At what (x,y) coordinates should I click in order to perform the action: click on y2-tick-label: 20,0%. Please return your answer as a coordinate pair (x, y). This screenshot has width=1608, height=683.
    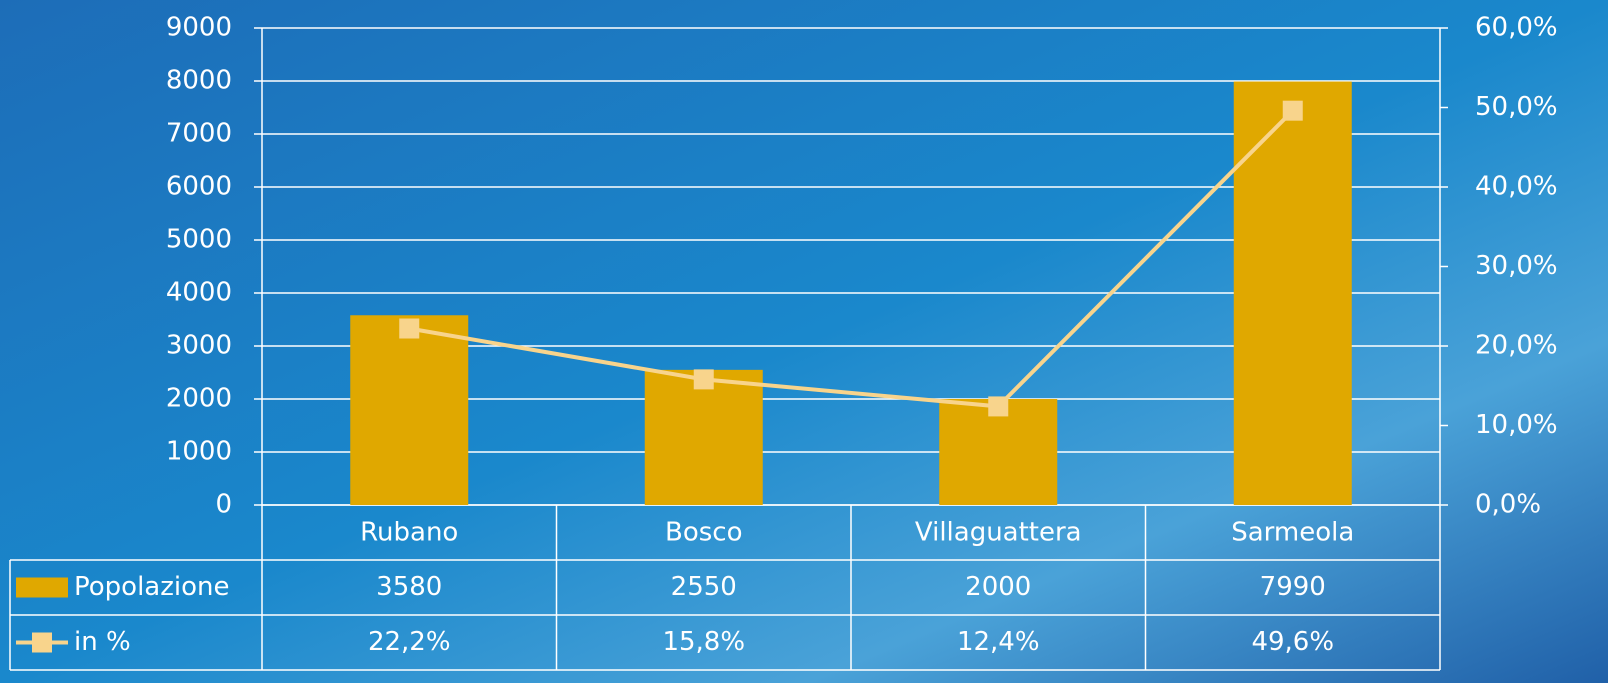
    Looking at the image, I should click on (1516, 346).